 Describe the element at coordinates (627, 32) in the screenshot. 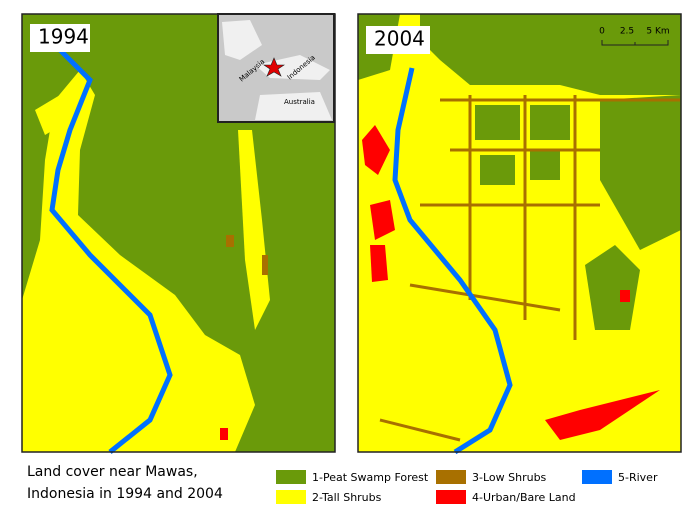

I see `scale-label: 2.5` at that location.